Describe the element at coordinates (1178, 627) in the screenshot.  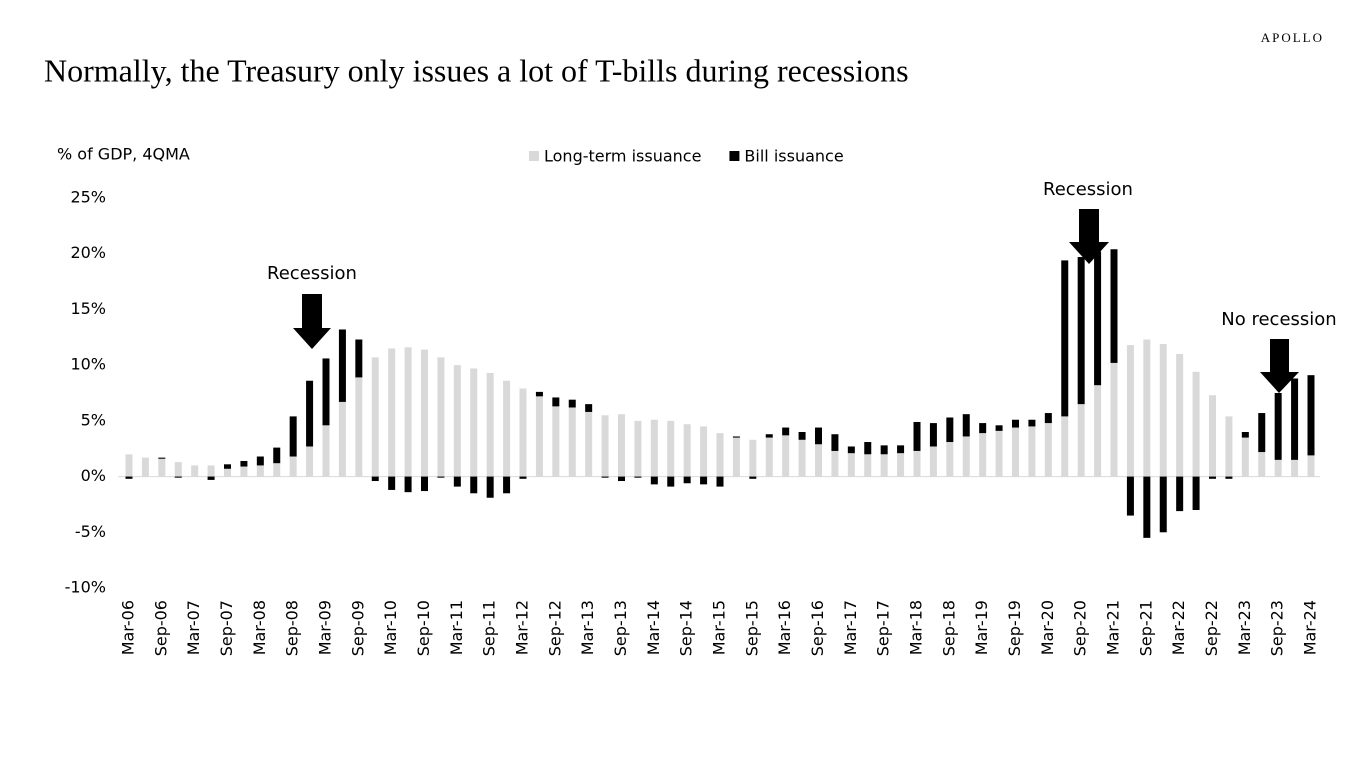
I see `x-tick-label: Mar-22` at that location.